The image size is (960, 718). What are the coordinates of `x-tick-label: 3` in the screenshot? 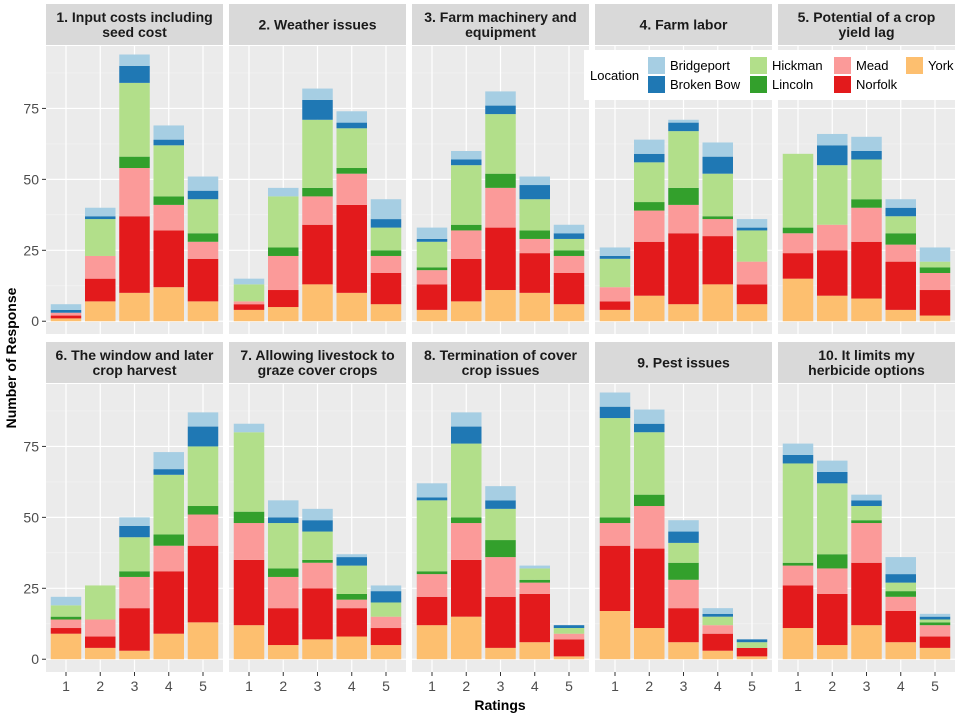 It's located at (135, 686).